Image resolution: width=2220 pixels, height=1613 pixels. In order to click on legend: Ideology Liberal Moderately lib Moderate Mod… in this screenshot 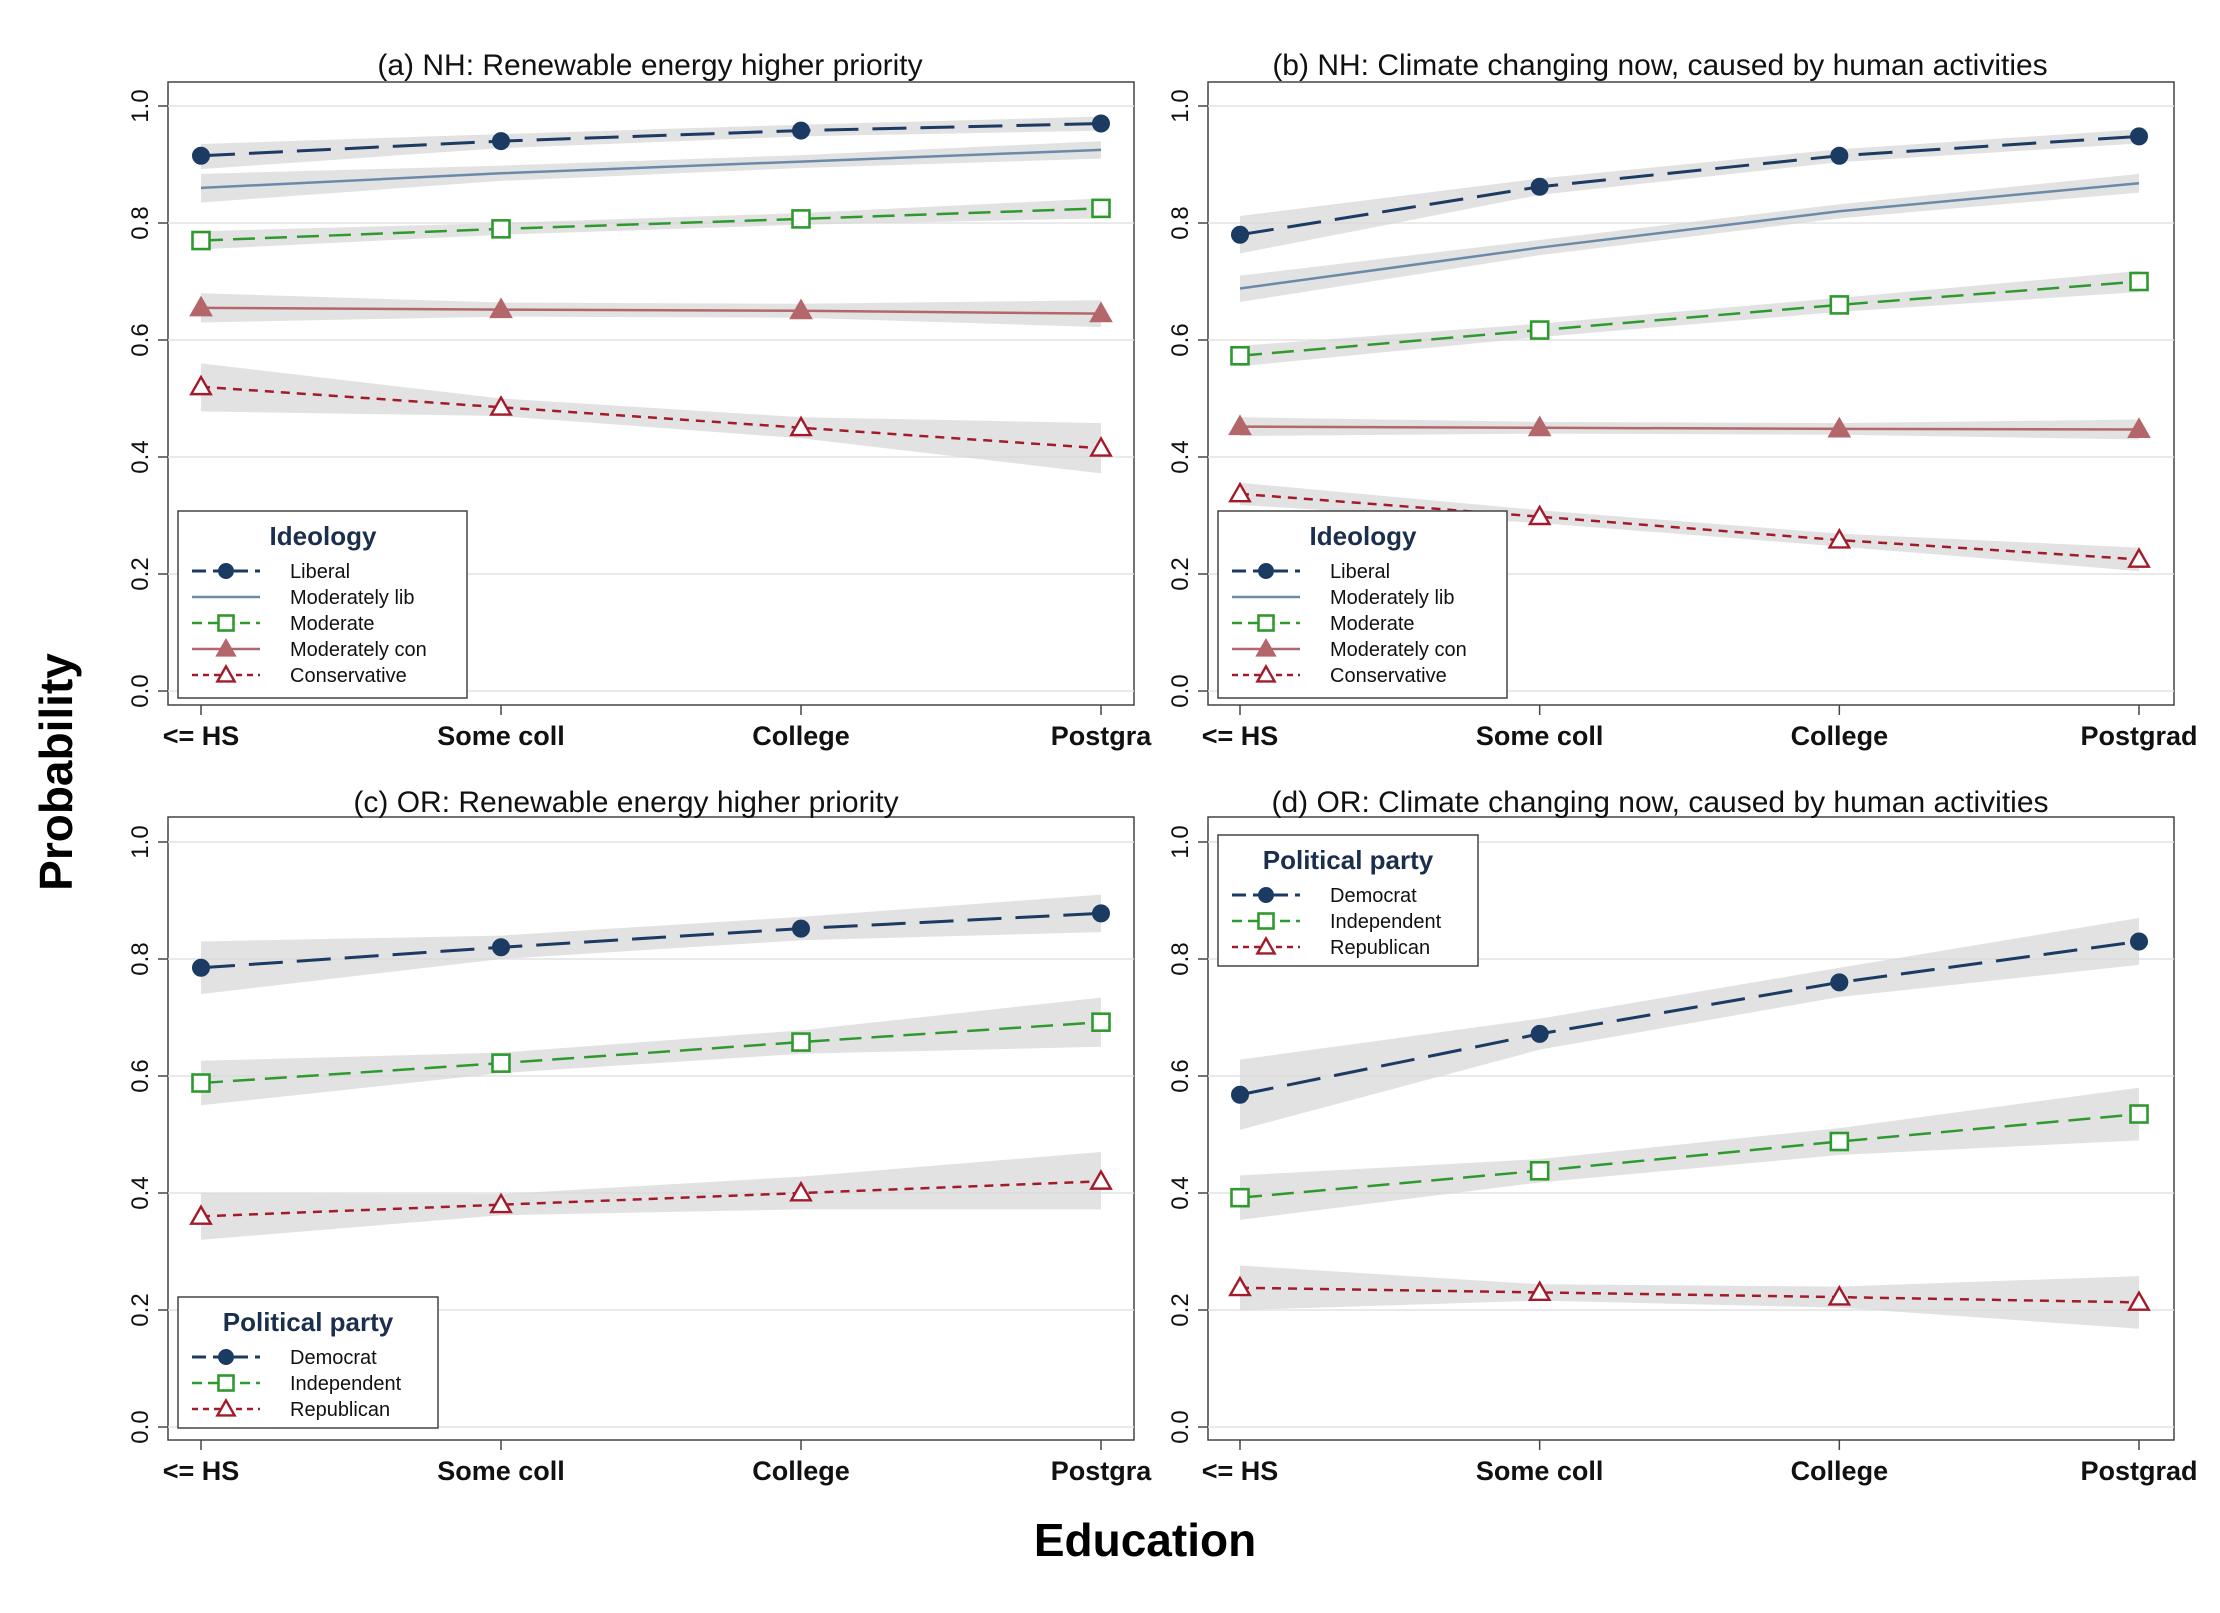, I will do `click(1362, 604)`.